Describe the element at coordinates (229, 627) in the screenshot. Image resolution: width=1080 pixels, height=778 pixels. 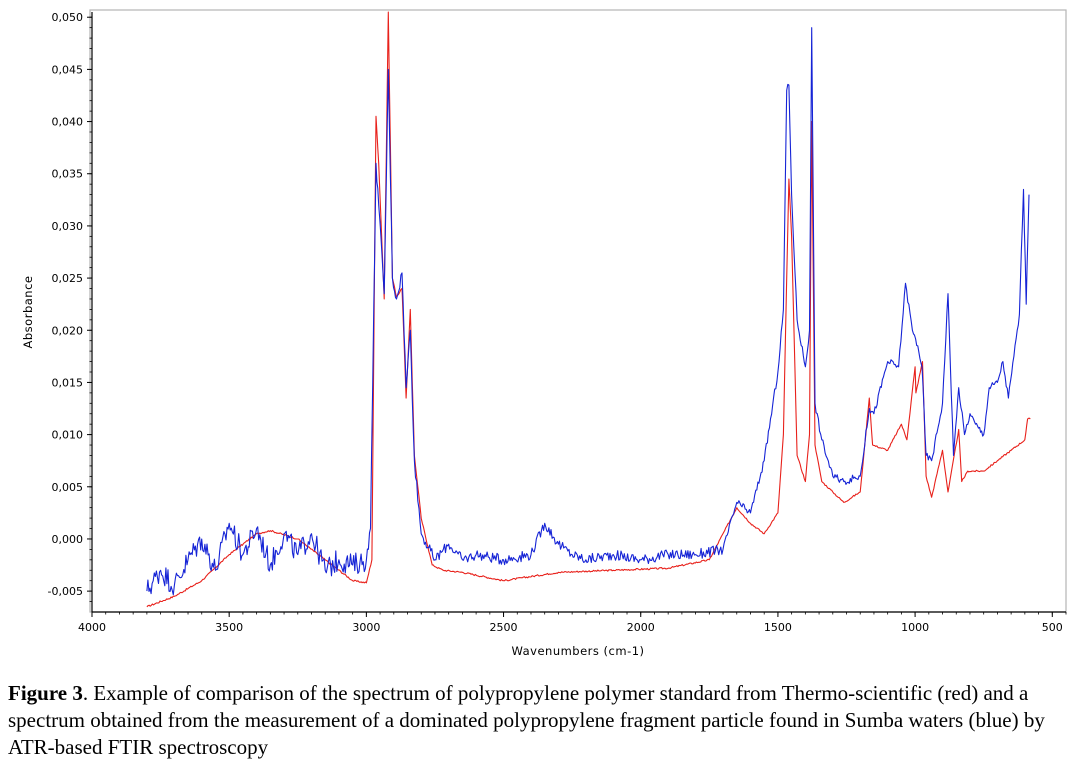
I see `x-tick-label: 3500` at that location.